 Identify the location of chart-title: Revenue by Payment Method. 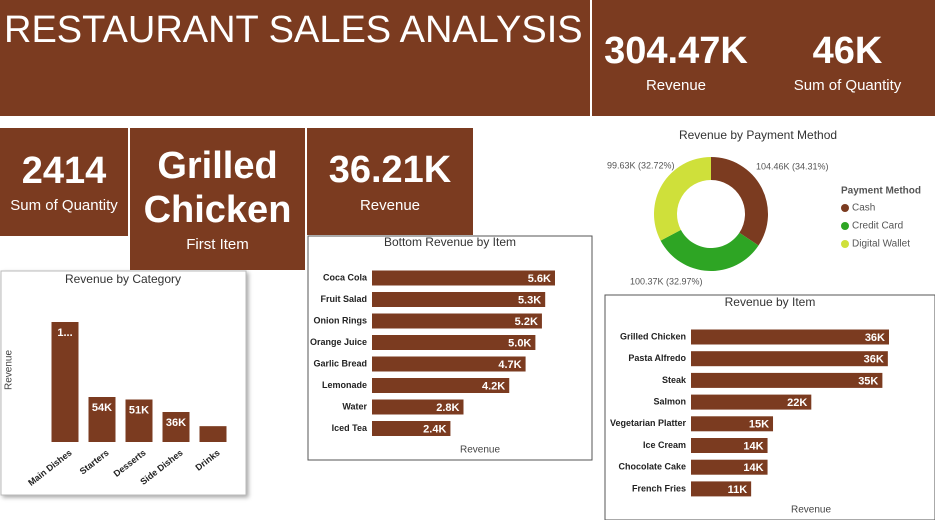
(758, 135).